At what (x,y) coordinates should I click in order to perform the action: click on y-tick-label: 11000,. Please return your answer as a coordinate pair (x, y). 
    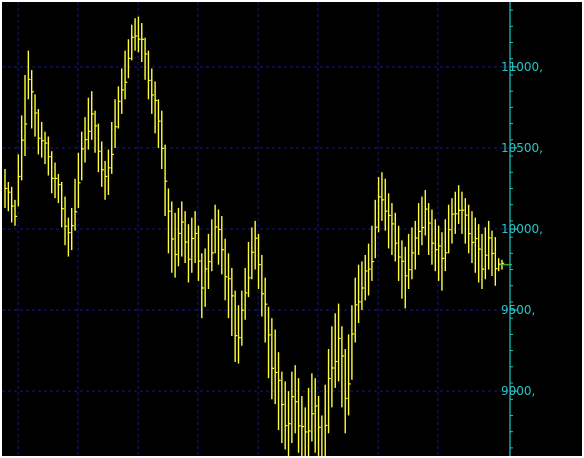
    Looking at the image, I should click on (522, 67).